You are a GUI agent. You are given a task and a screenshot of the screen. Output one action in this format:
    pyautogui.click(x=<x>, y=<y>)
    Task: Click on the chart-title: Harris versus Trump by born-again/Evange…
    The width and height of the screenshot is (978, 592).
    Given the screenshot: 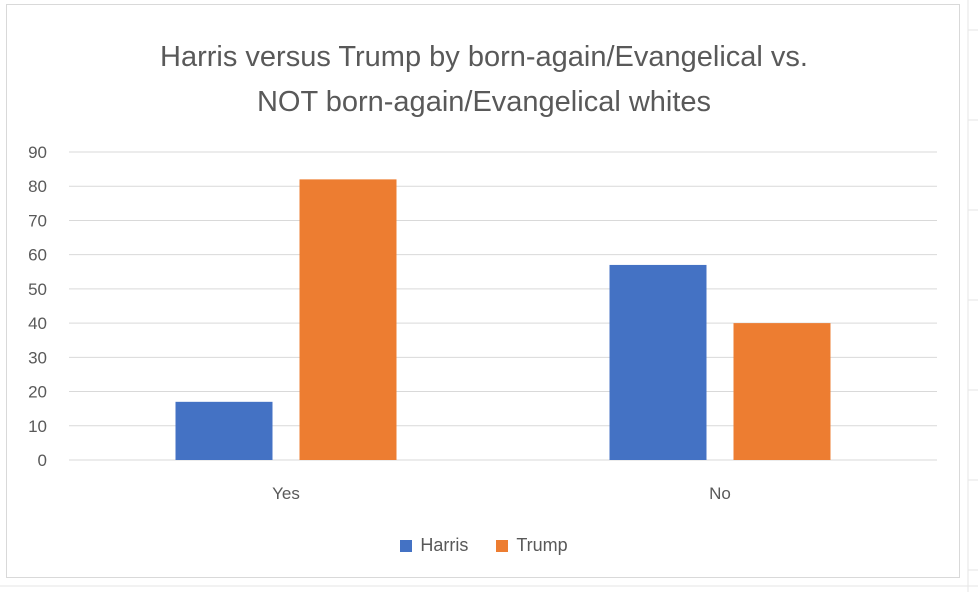 What is the action you would take?
    pyautogui.click(x=484, y=80)
    